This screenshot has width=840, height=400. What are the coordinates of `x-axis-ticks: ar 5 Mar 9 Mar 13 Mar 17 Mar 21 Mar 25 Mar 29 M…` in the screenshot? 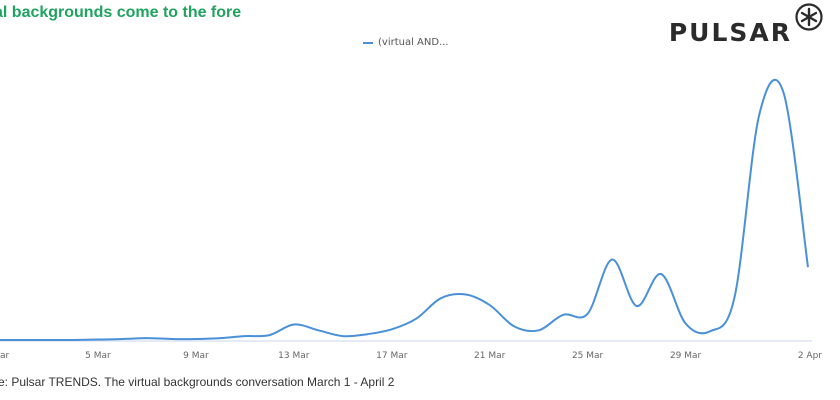 It's located at (411, 356).